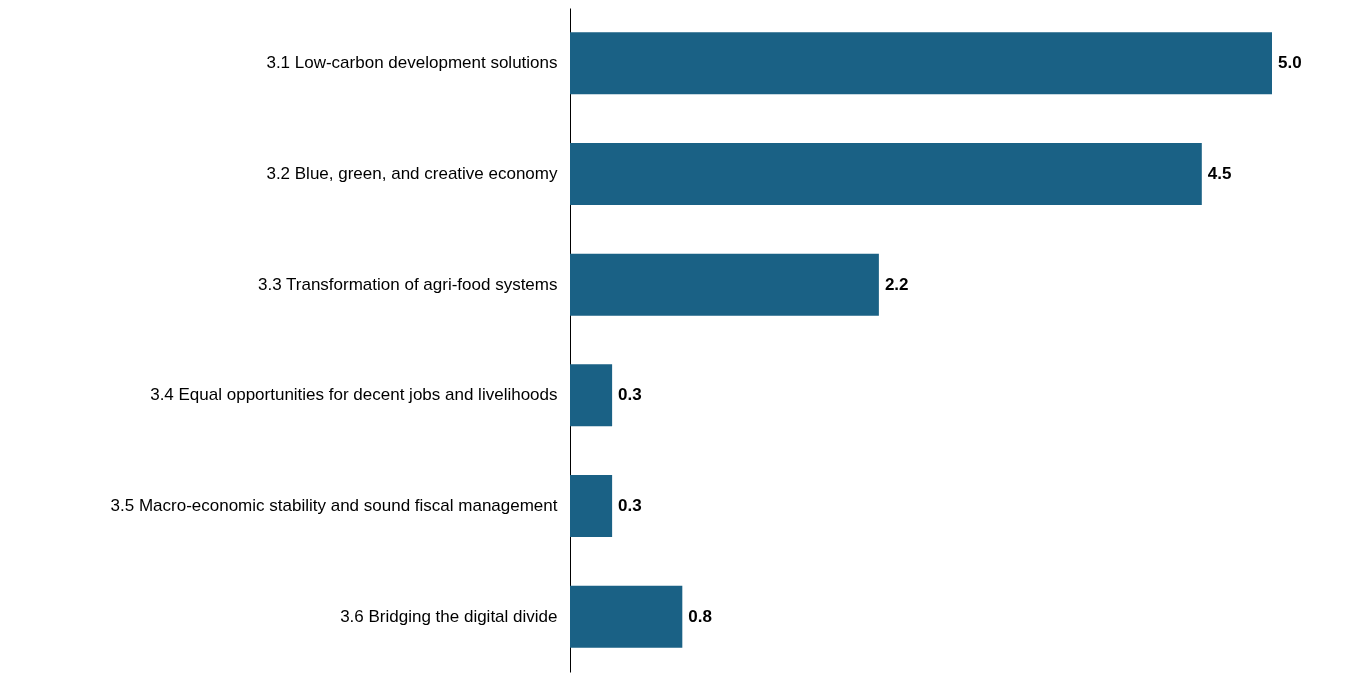 Image resolution: width=1347 pixels, height=675 pixels. What do you see at coordinates (407, 284) in the screenshot?
I see `y-tick-label: 3.3 Transformation of agri-food systems` at bounding box center [407, 284].